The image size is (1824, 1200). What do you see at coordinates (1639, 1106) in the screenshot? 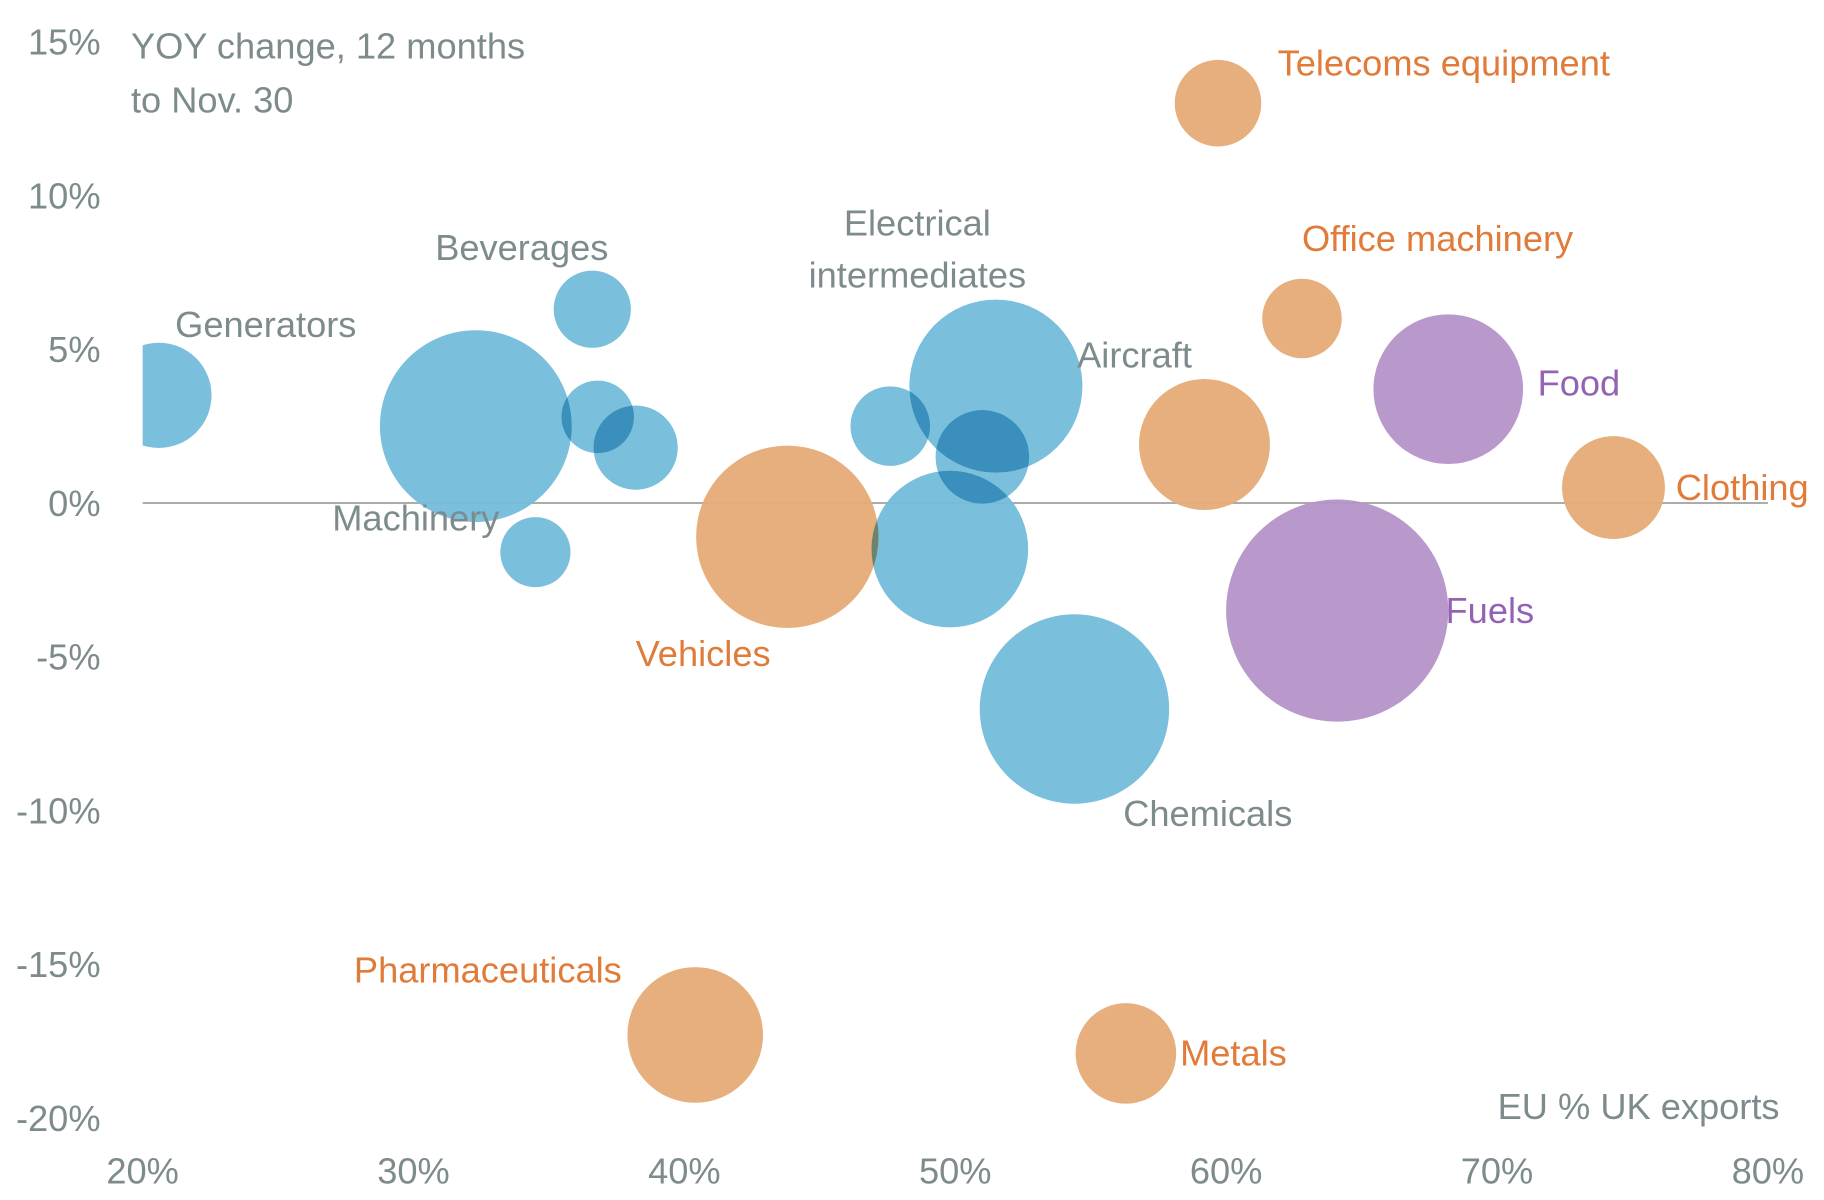
I see `x-axis-title: EU % UK exports` at bounding box center [1639, 1106].